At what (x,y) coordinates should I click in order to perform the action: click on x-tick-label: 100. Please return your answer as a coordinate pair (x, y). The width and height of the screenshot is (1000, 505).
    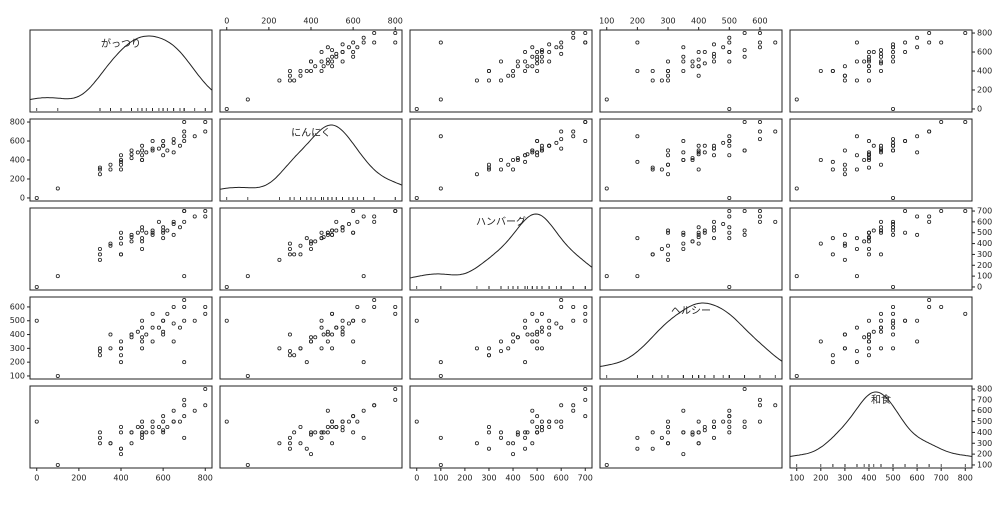
    Looking at the image, I should click on (440, 478).